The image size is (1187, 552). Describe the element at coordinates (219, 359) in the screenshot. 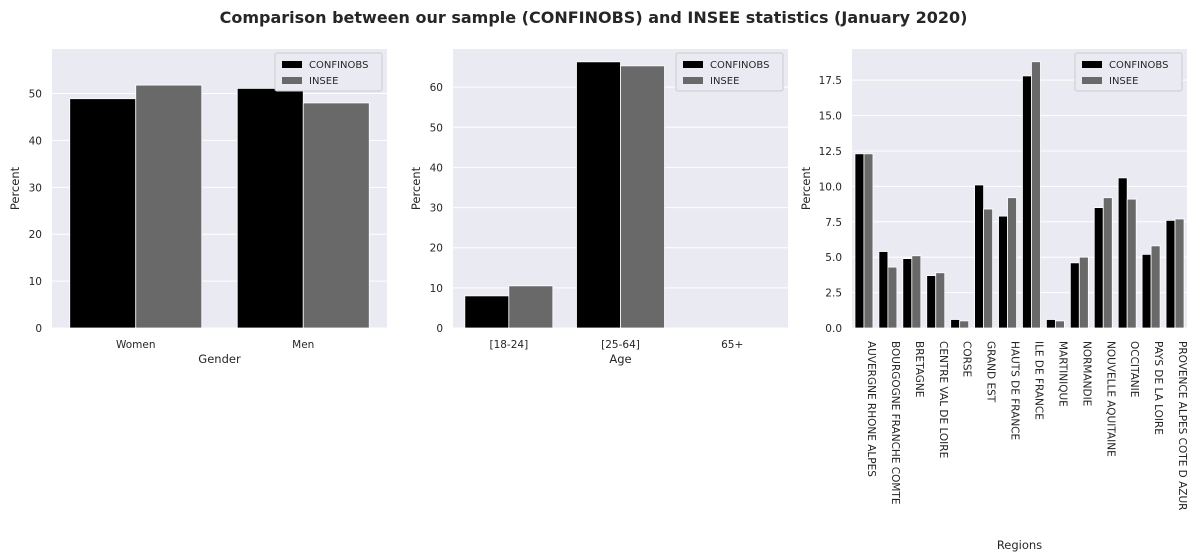

I see `x-axis-label: Gender` at that location.